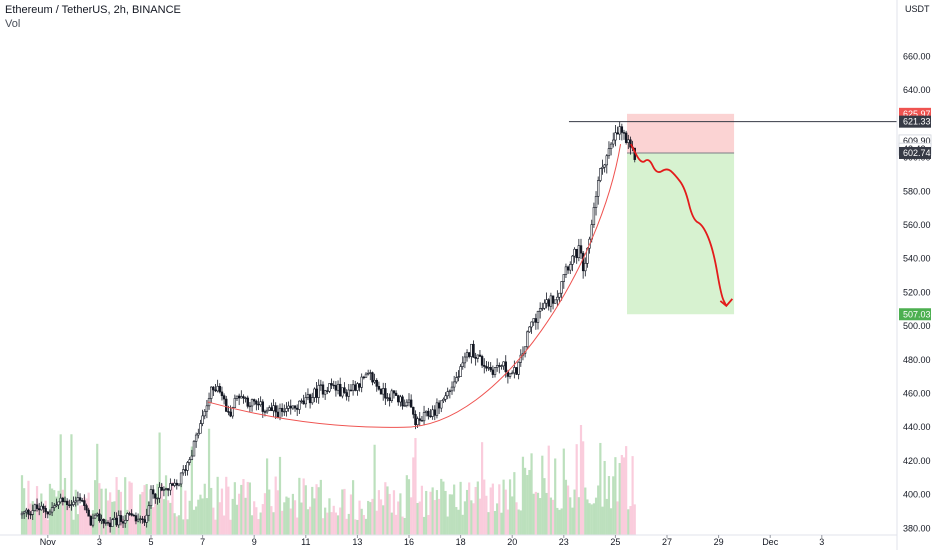  I want to click on price-tick-label: 380.00, so click(917, 528).